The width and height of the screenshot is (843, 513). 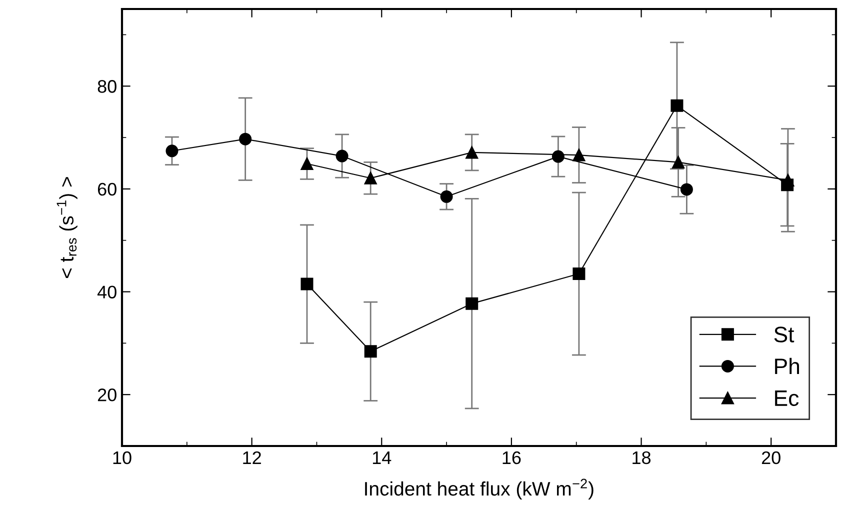 I want to click on x-tick-label: 16, so click(x=511, y=457).